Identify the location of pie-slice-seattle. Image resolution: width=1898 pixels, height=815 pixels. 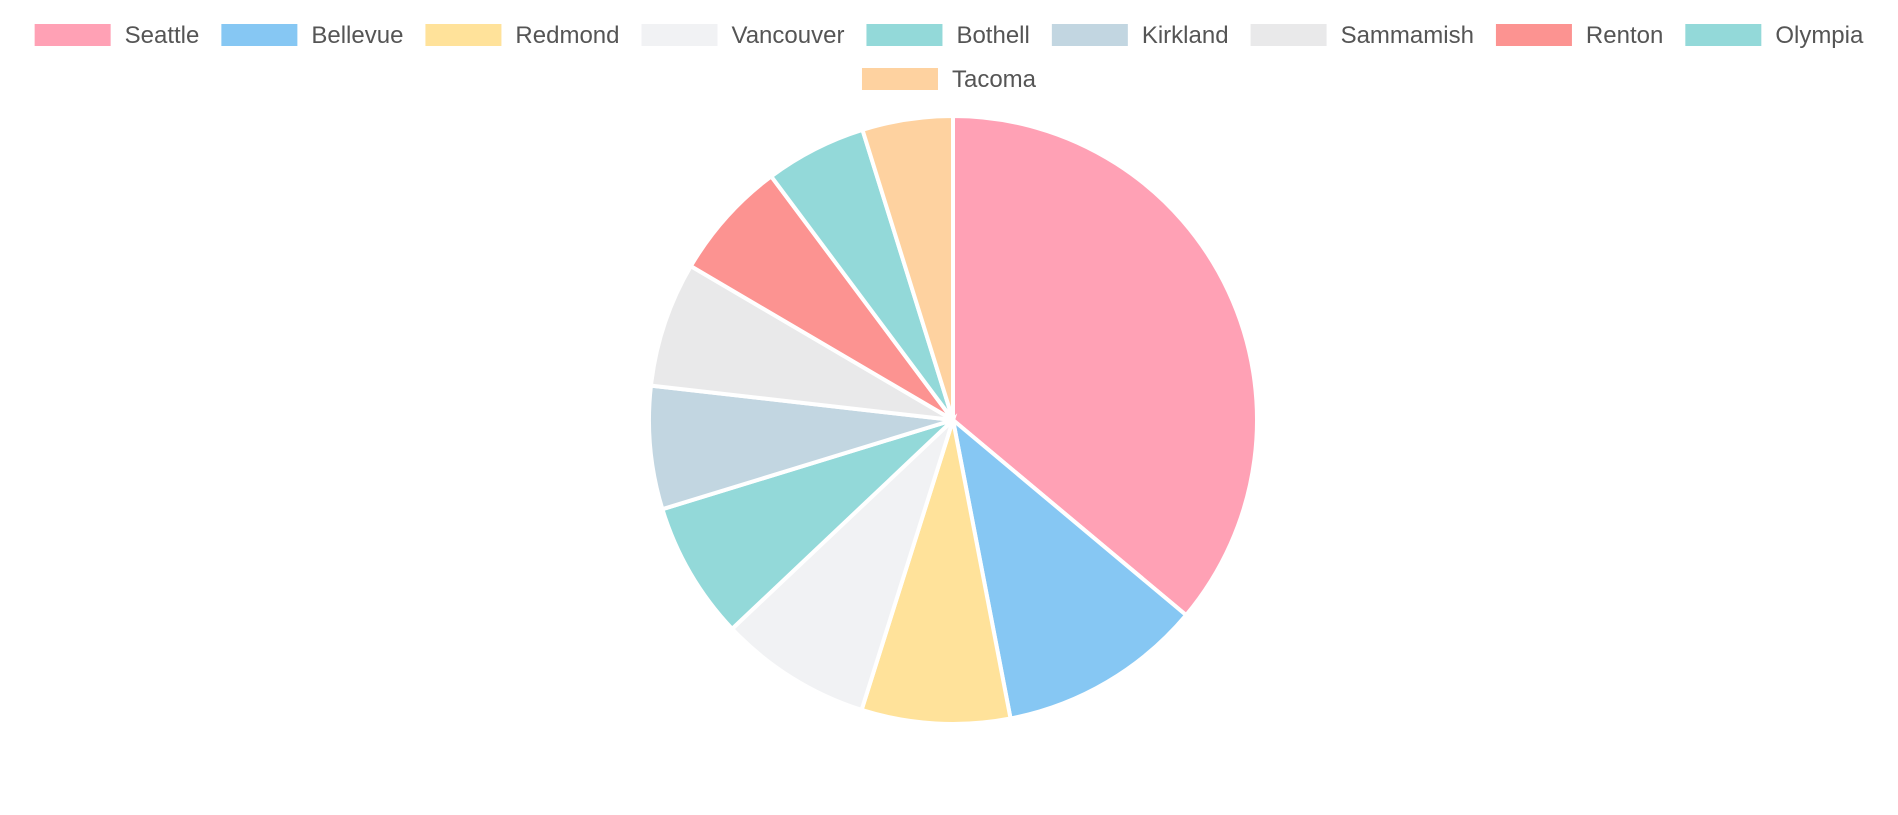
(1105, 365).